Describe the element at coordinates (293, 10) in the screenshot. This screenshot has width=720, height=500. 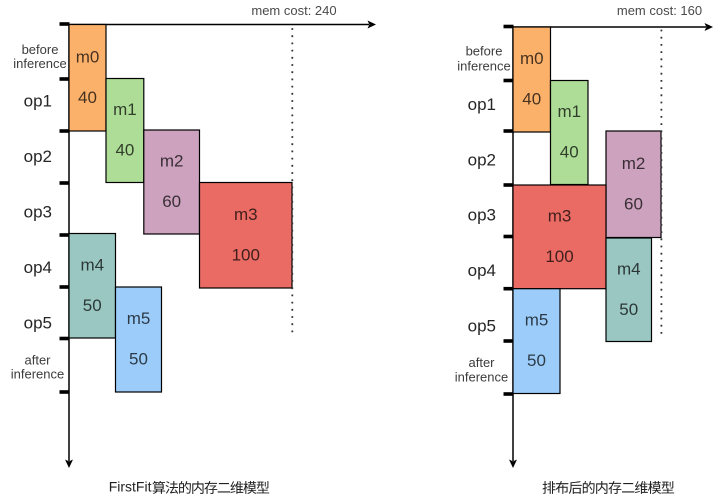
I see `svg-text: mem cost: 240` at that location.